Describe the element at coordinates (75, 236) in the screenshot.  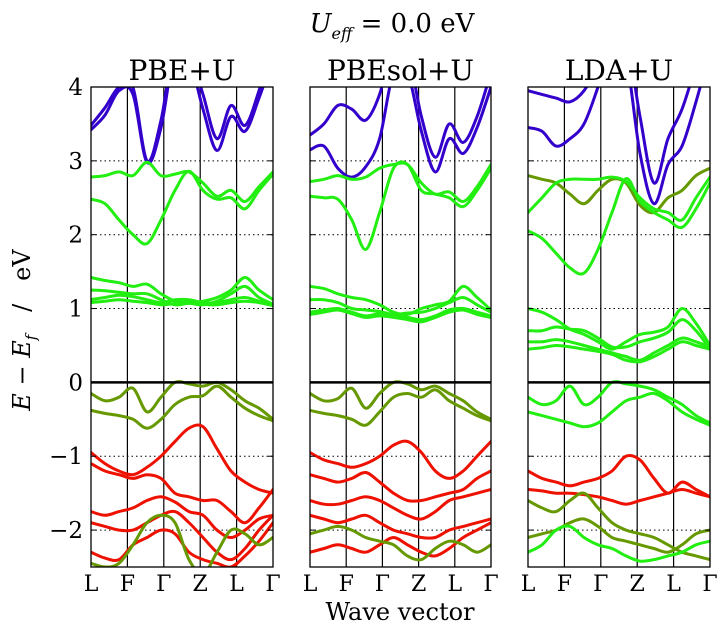
I see `y-tick-label: 2` at that location.